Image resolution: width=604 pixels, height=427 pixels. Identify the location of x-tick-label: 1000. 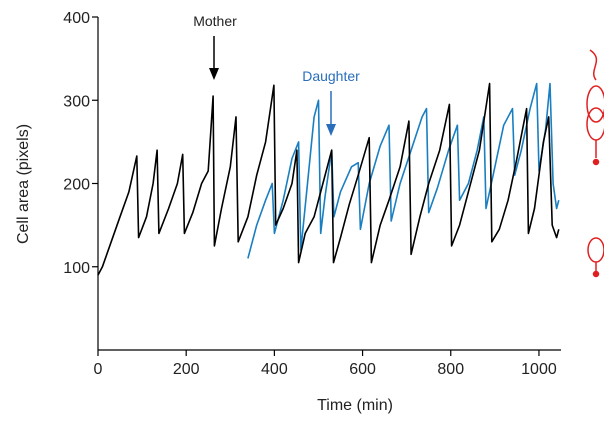
(539, 369).